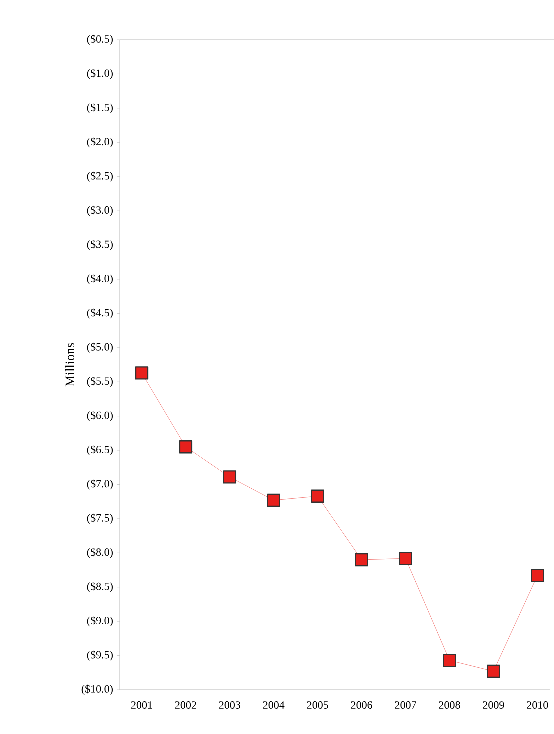 This screenshot has width=554, height=734. Describe the element at coordinates (100, 108) in the screenshot. I see `y-tick-label: ($1.5)` at that location.